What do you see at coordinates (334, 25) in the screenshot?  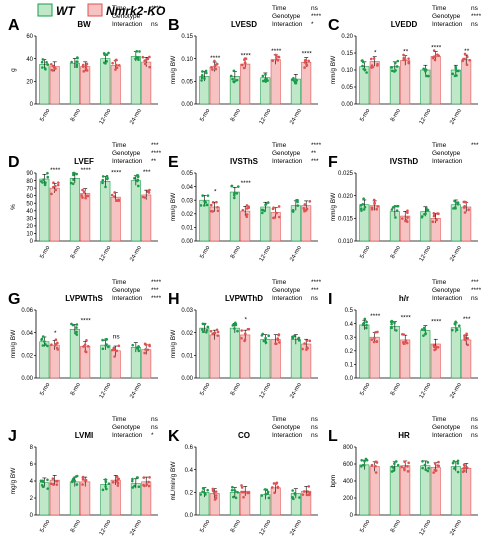 I see `panel-c-letter: C` at bounding box center [334, 25].